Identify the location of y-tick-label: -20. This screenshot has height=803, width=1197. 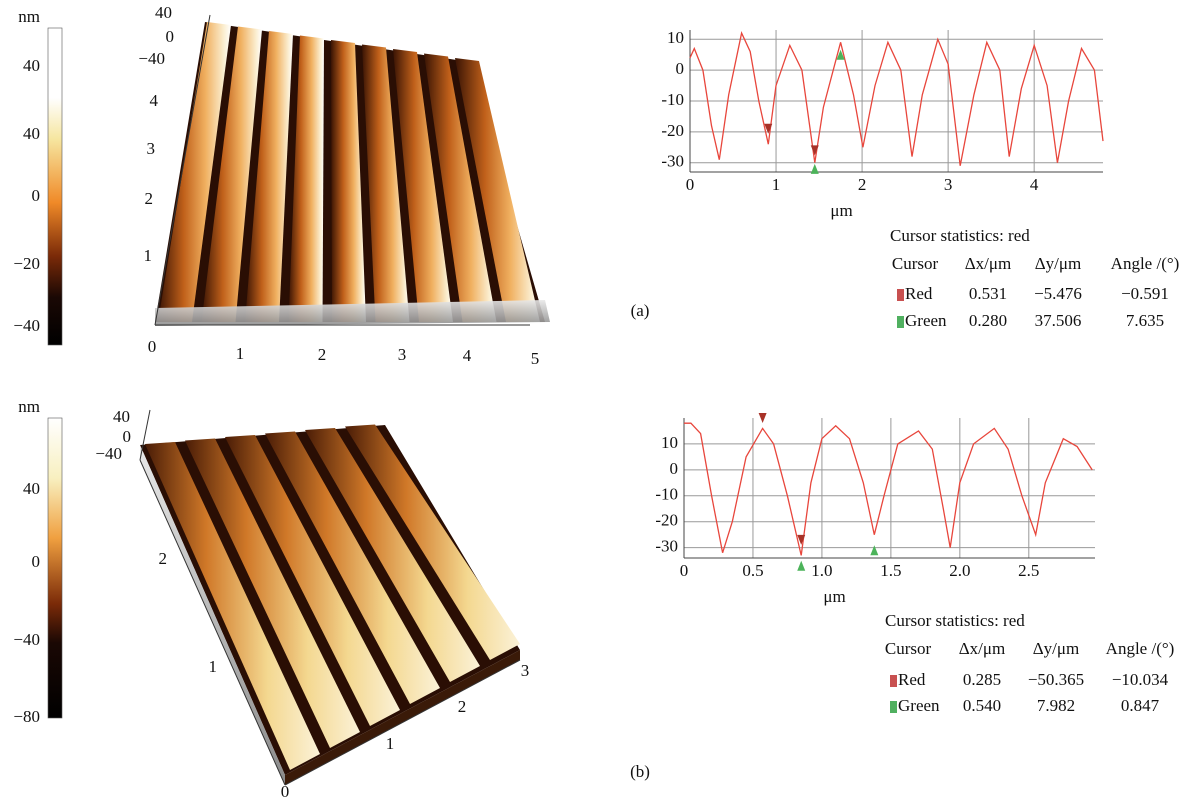
(666, 520).